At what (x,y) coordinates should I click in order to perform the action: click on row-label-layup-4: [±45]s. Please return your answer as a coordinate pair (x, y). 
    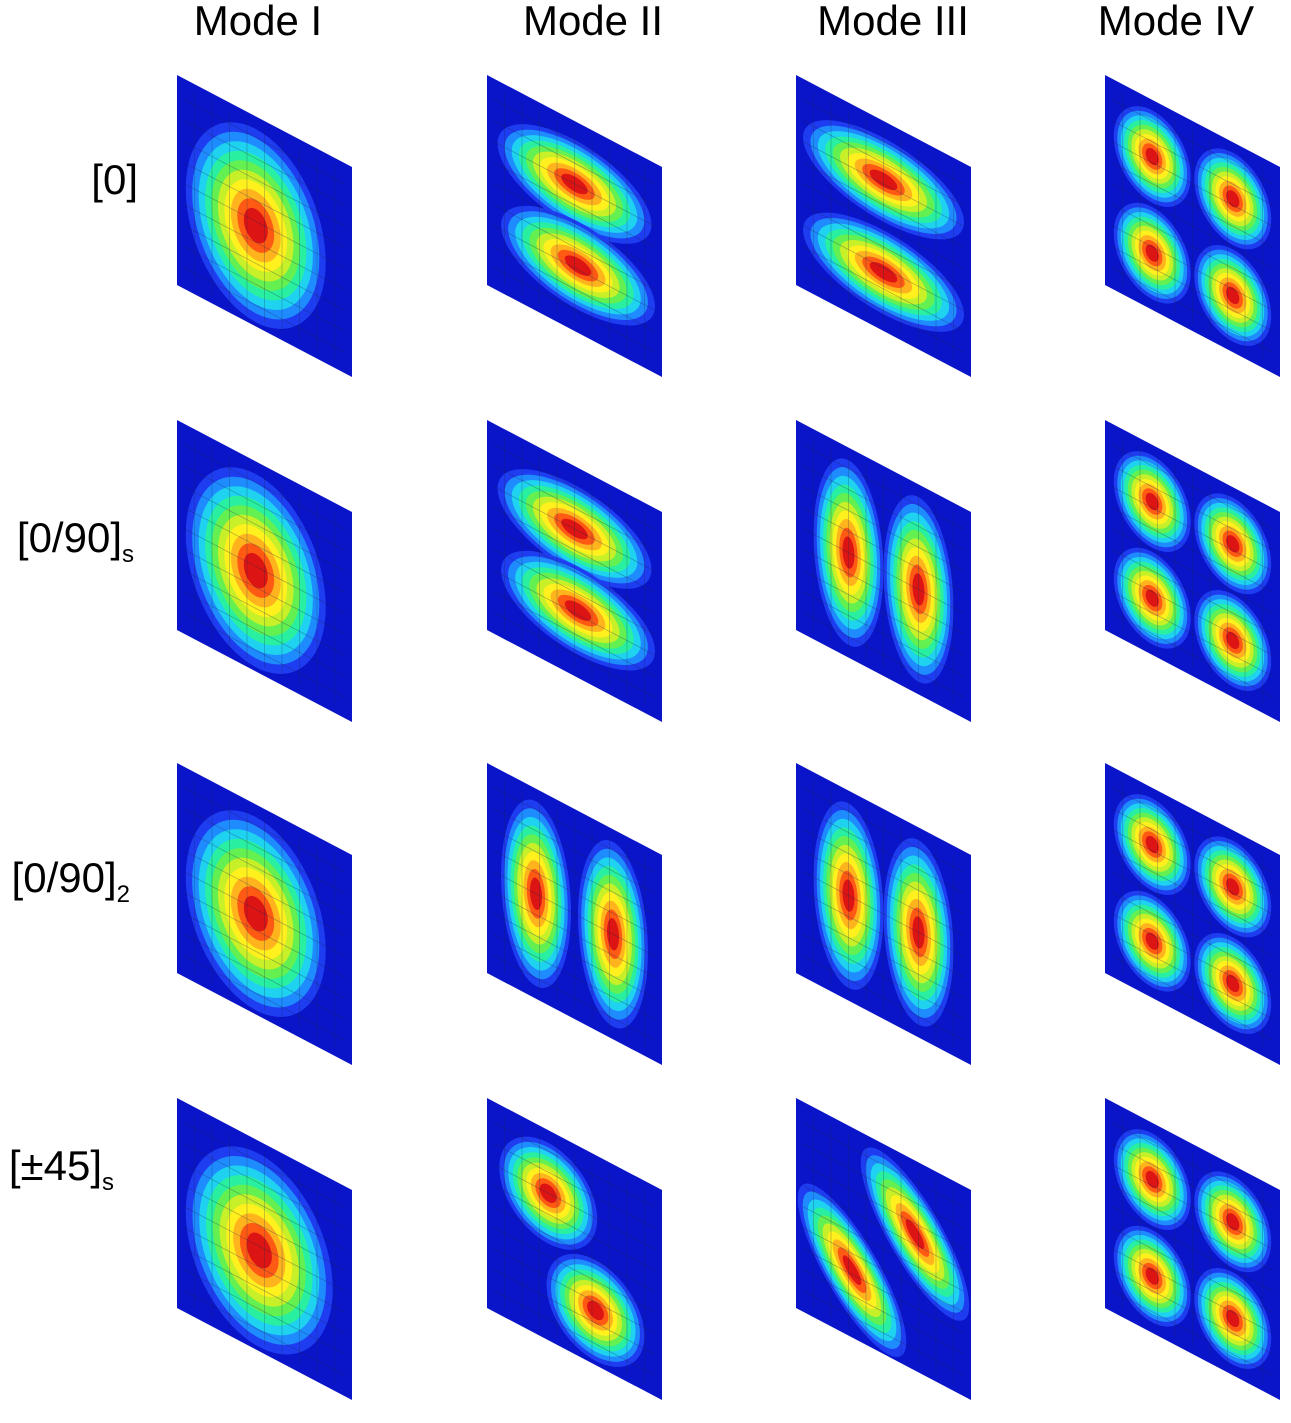
    Looking at the image, I should click on (57, 1174).